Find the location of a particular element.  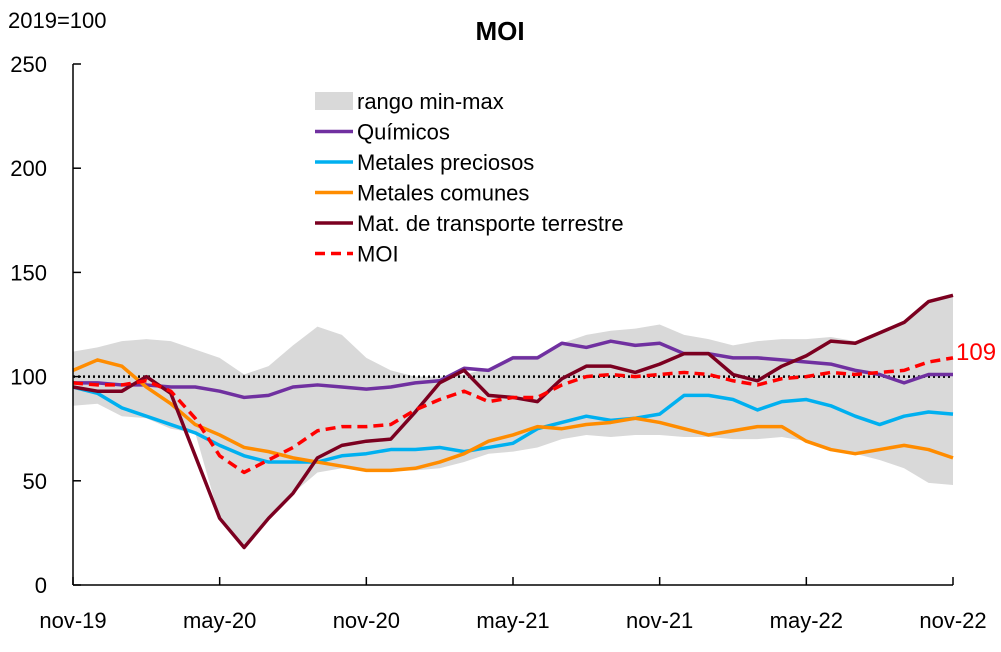

legend-label-3: Mat. de transporte terrestre is located at coordinates (490, 223).